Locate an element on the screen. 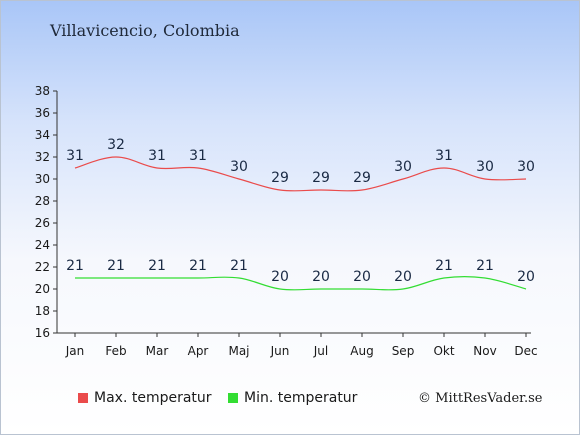  y-tick-label: 28 is located at coordinates (42, 201).